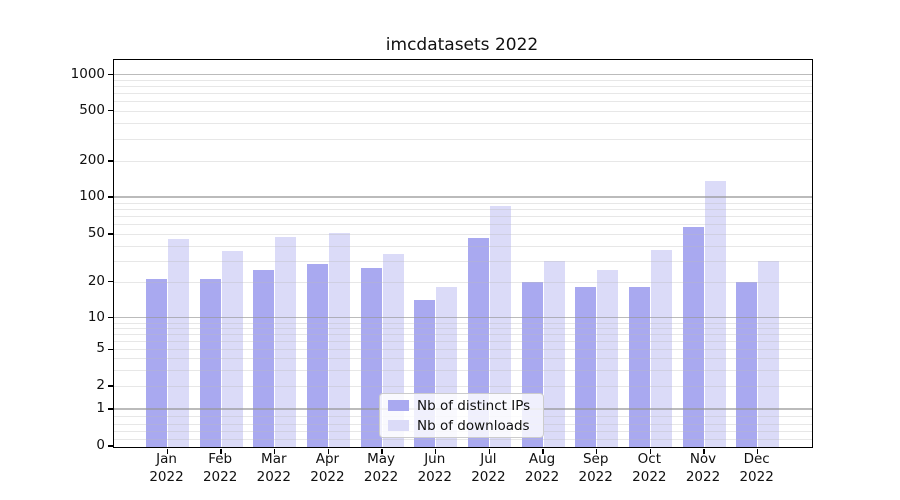 This screenshot has height=500, width=900. I want to click on legend-label-distinct-ips: Nb of distinct IPs, so click(474, 405).